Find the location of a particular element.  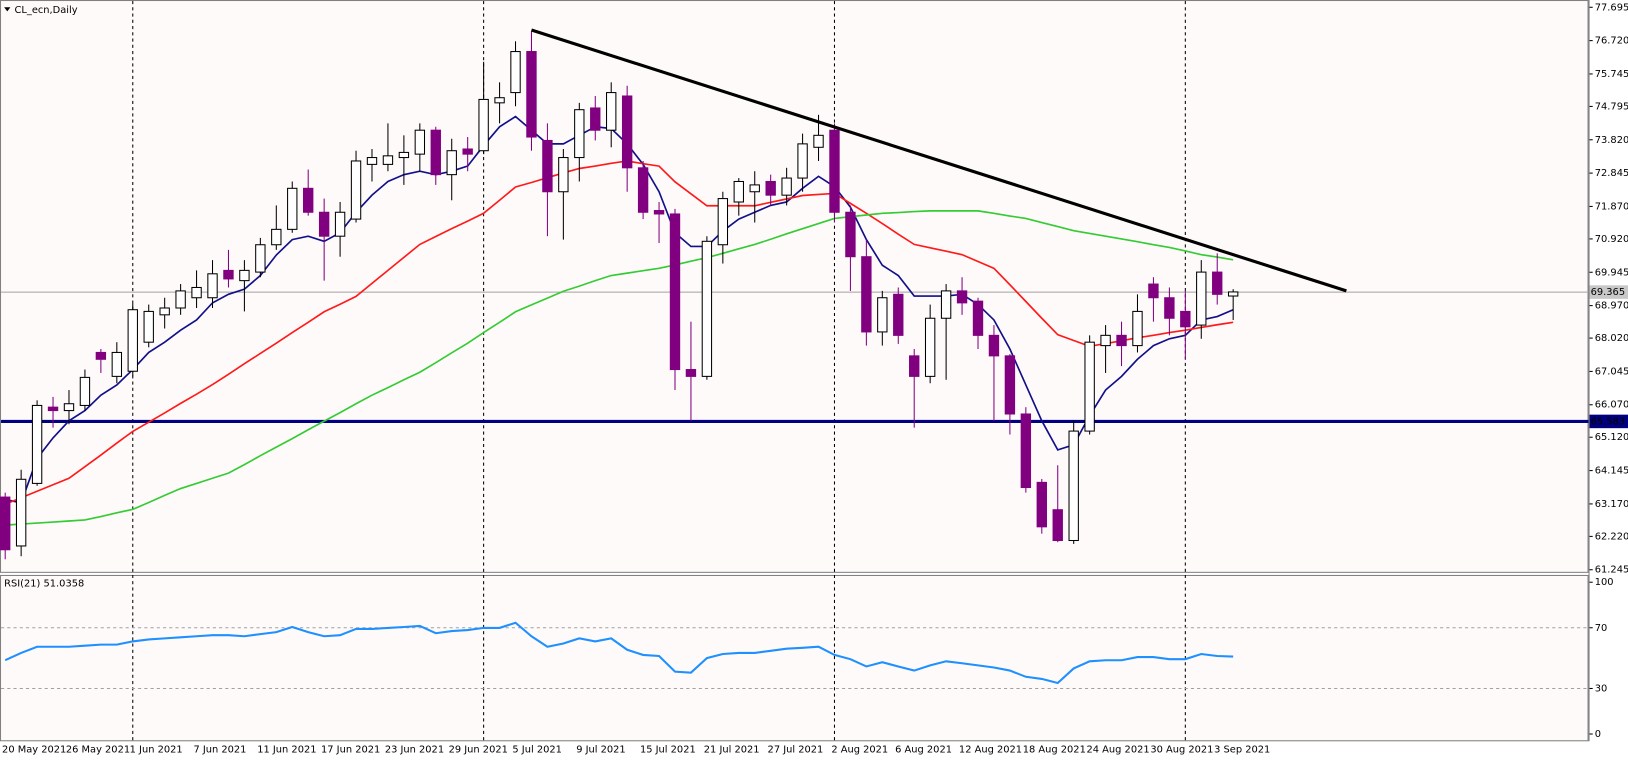

y-tick-label: 62.220 is located at coordinates (1611, 536).